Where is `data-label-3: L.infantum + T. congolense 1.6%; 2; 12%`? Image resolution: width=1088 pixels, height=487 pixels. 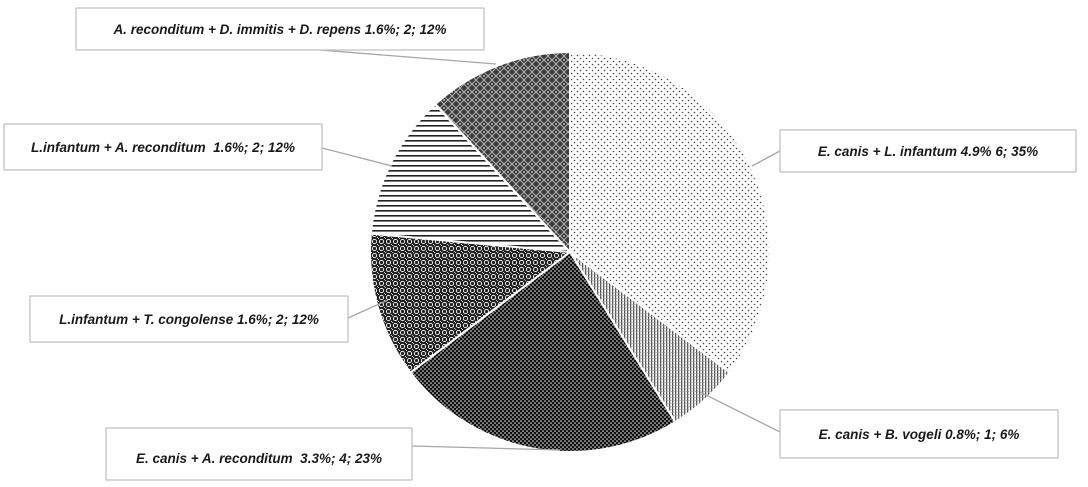
data-label-3: L.infantum + T. congolense 1.6%; 2; 12% is located at coordinates (189, 319).